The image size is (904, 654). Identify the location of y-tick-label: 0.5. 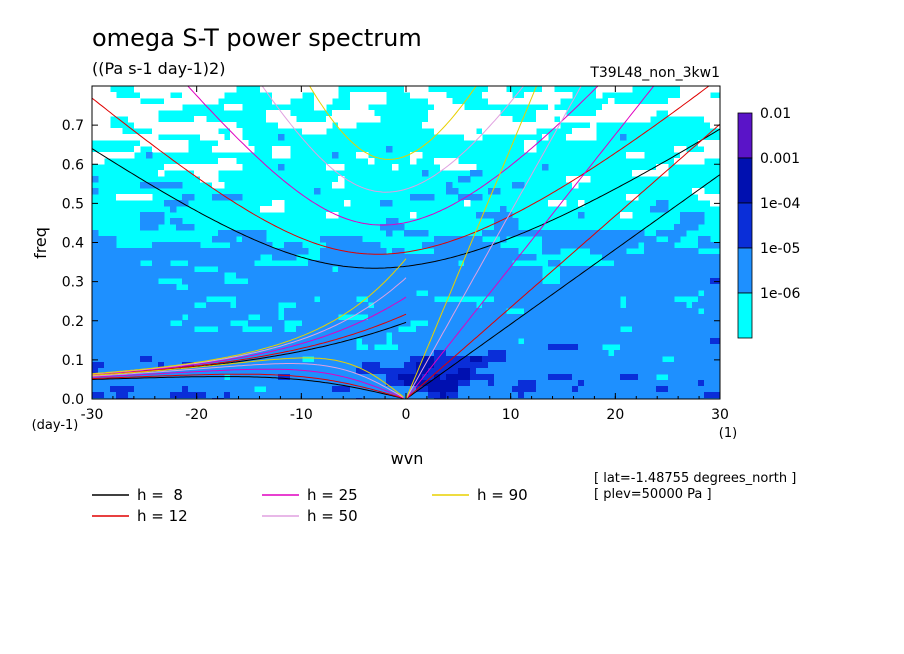
(73, 204).